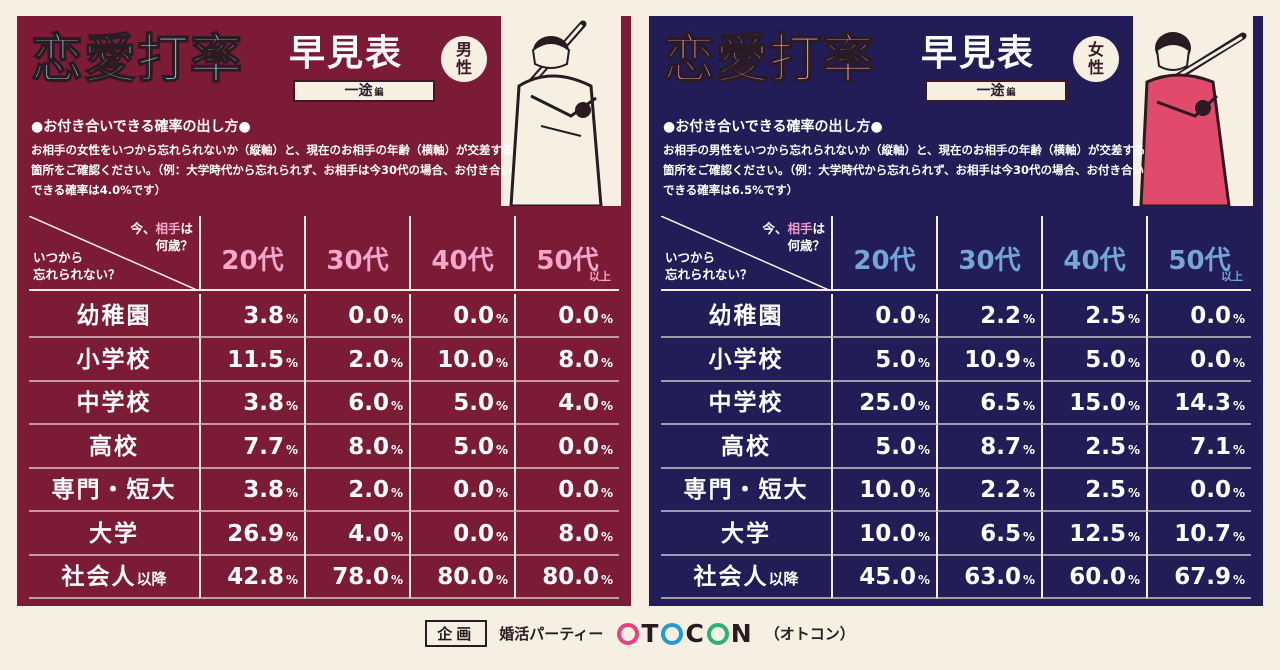  Describe the element at coordinates (99, 577) in the screenshot. I see `male-row-label-text: 社会人` at that location.